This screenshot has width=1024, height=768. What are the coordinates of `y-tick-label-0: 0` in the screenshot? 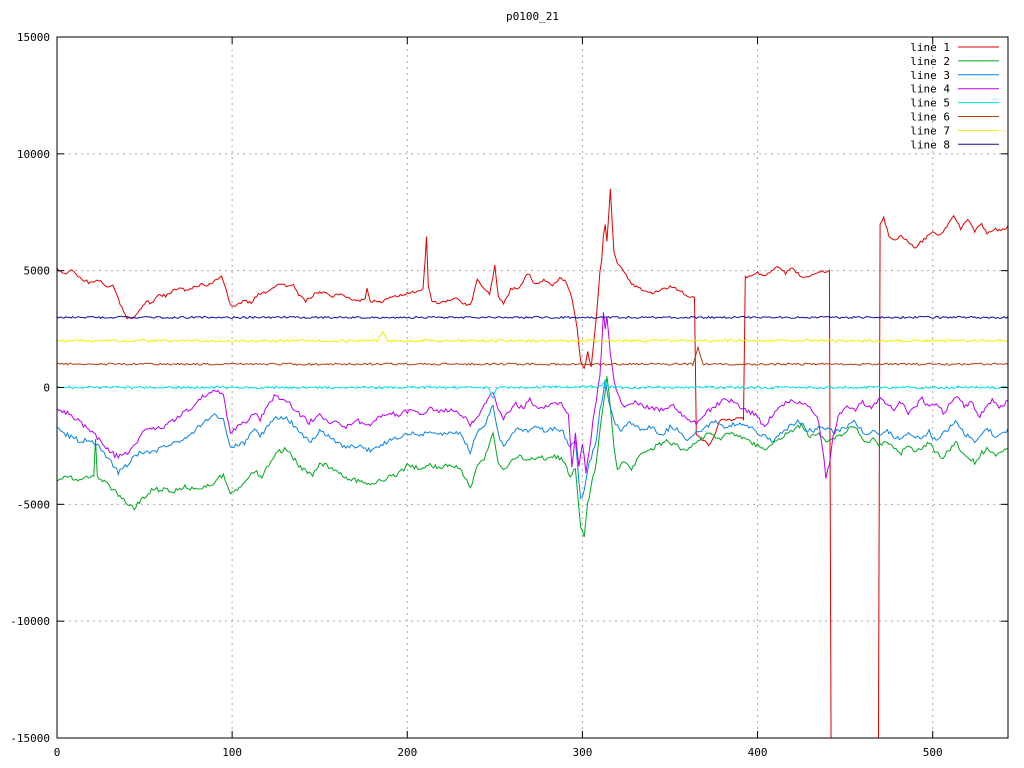 It's located at (46, 388).